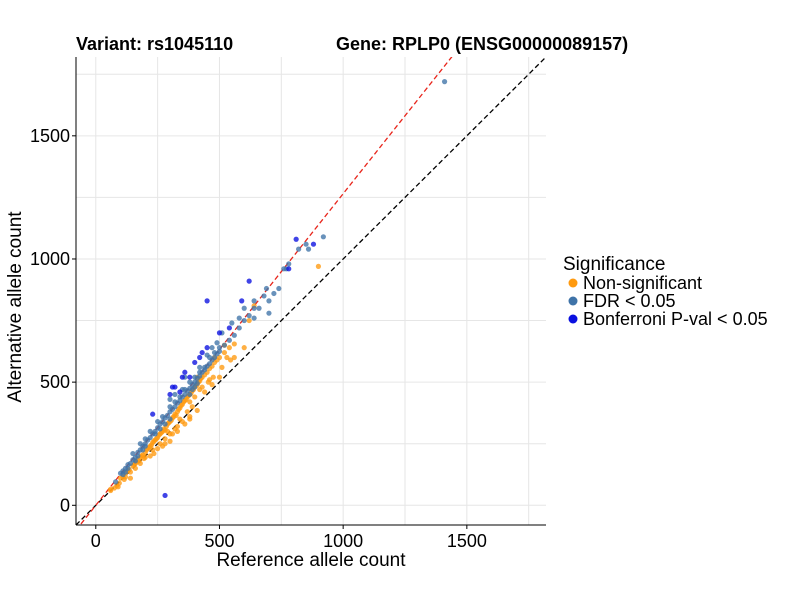  I want to click on legend-label-bonferroni: Bonferroni P-val < 0.05, so click(675, 319).